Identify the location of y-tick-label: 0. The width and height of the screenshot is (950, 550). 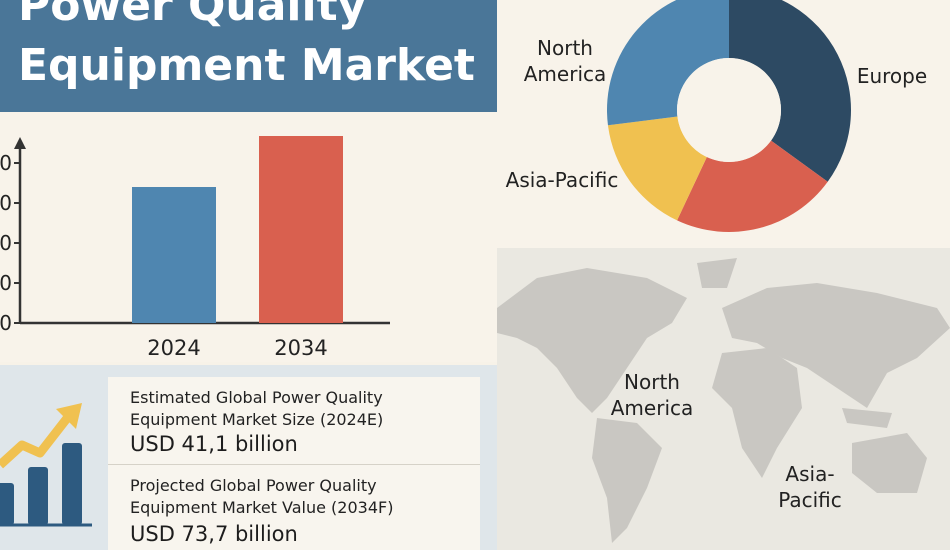
(6, 323).